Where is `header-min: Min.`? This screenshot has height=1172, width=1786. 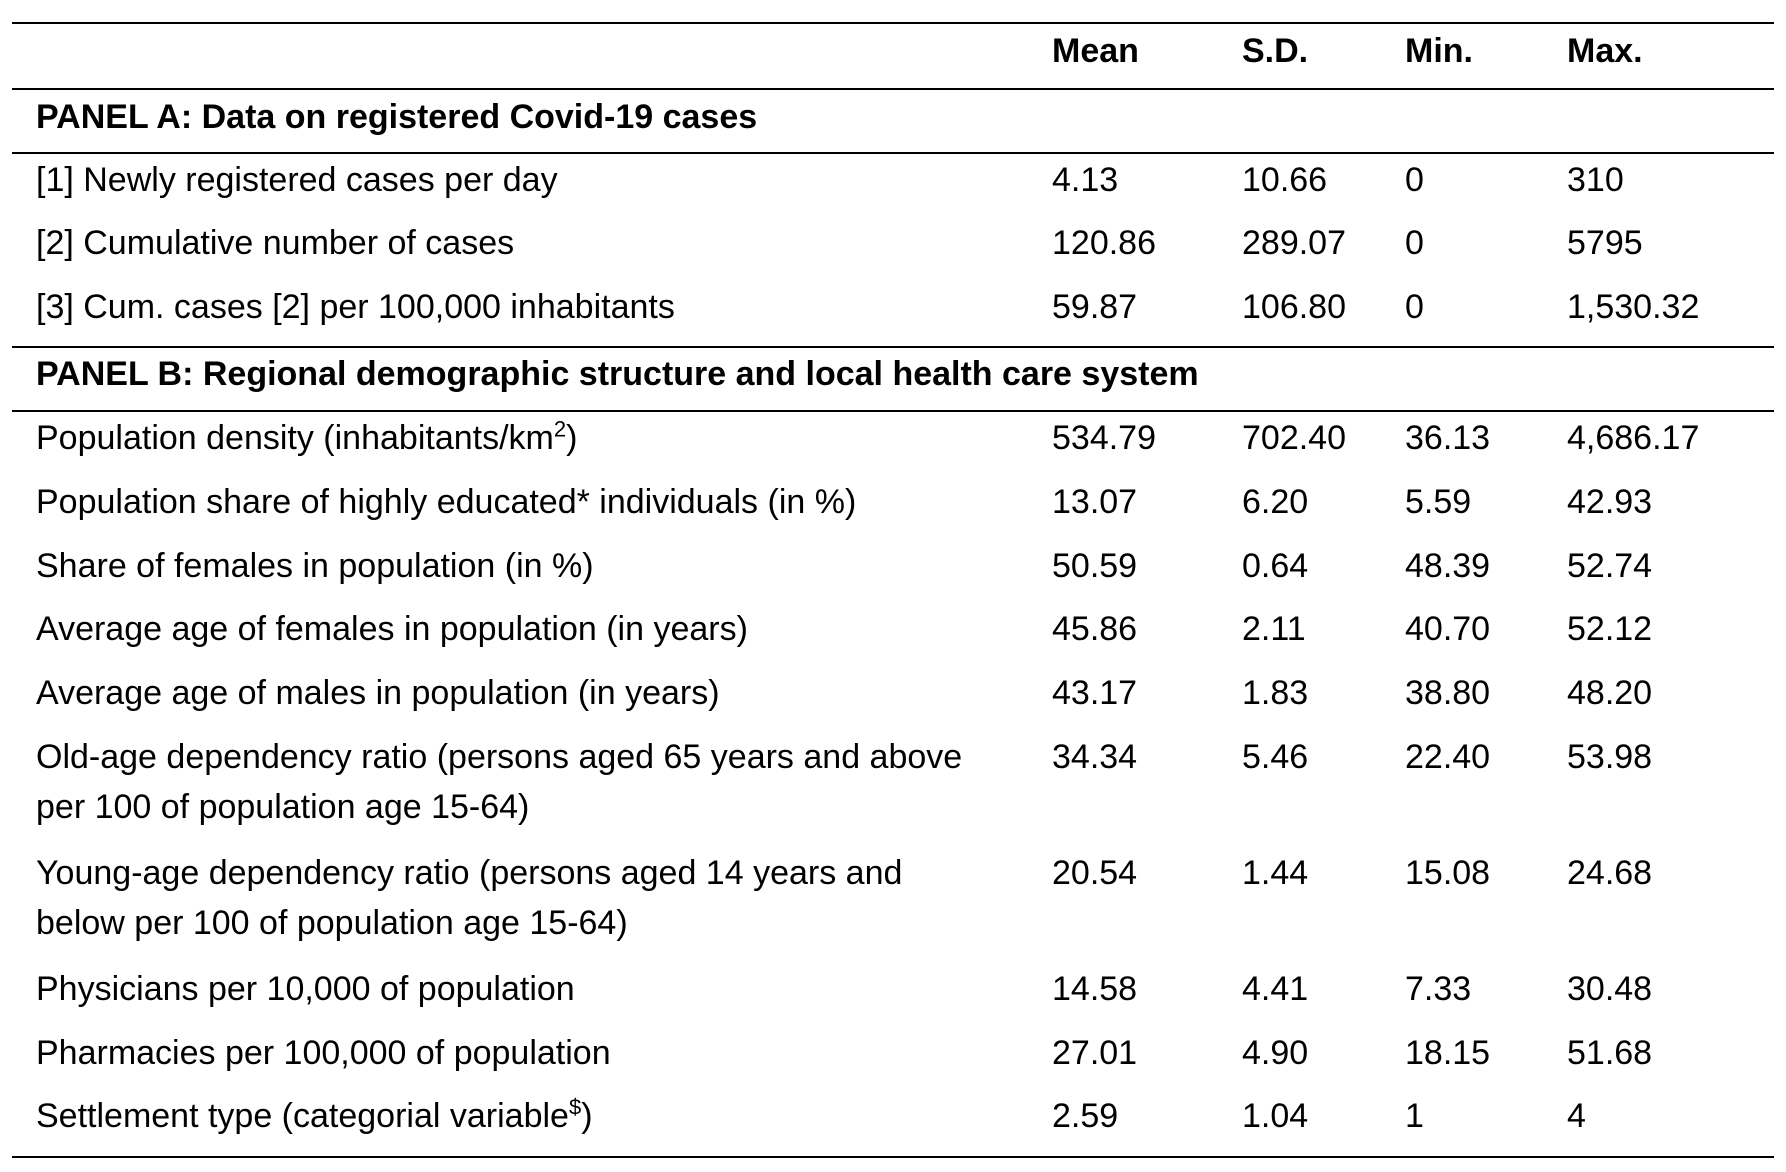 header-min: Min. is located at coordinates (1439, 51).